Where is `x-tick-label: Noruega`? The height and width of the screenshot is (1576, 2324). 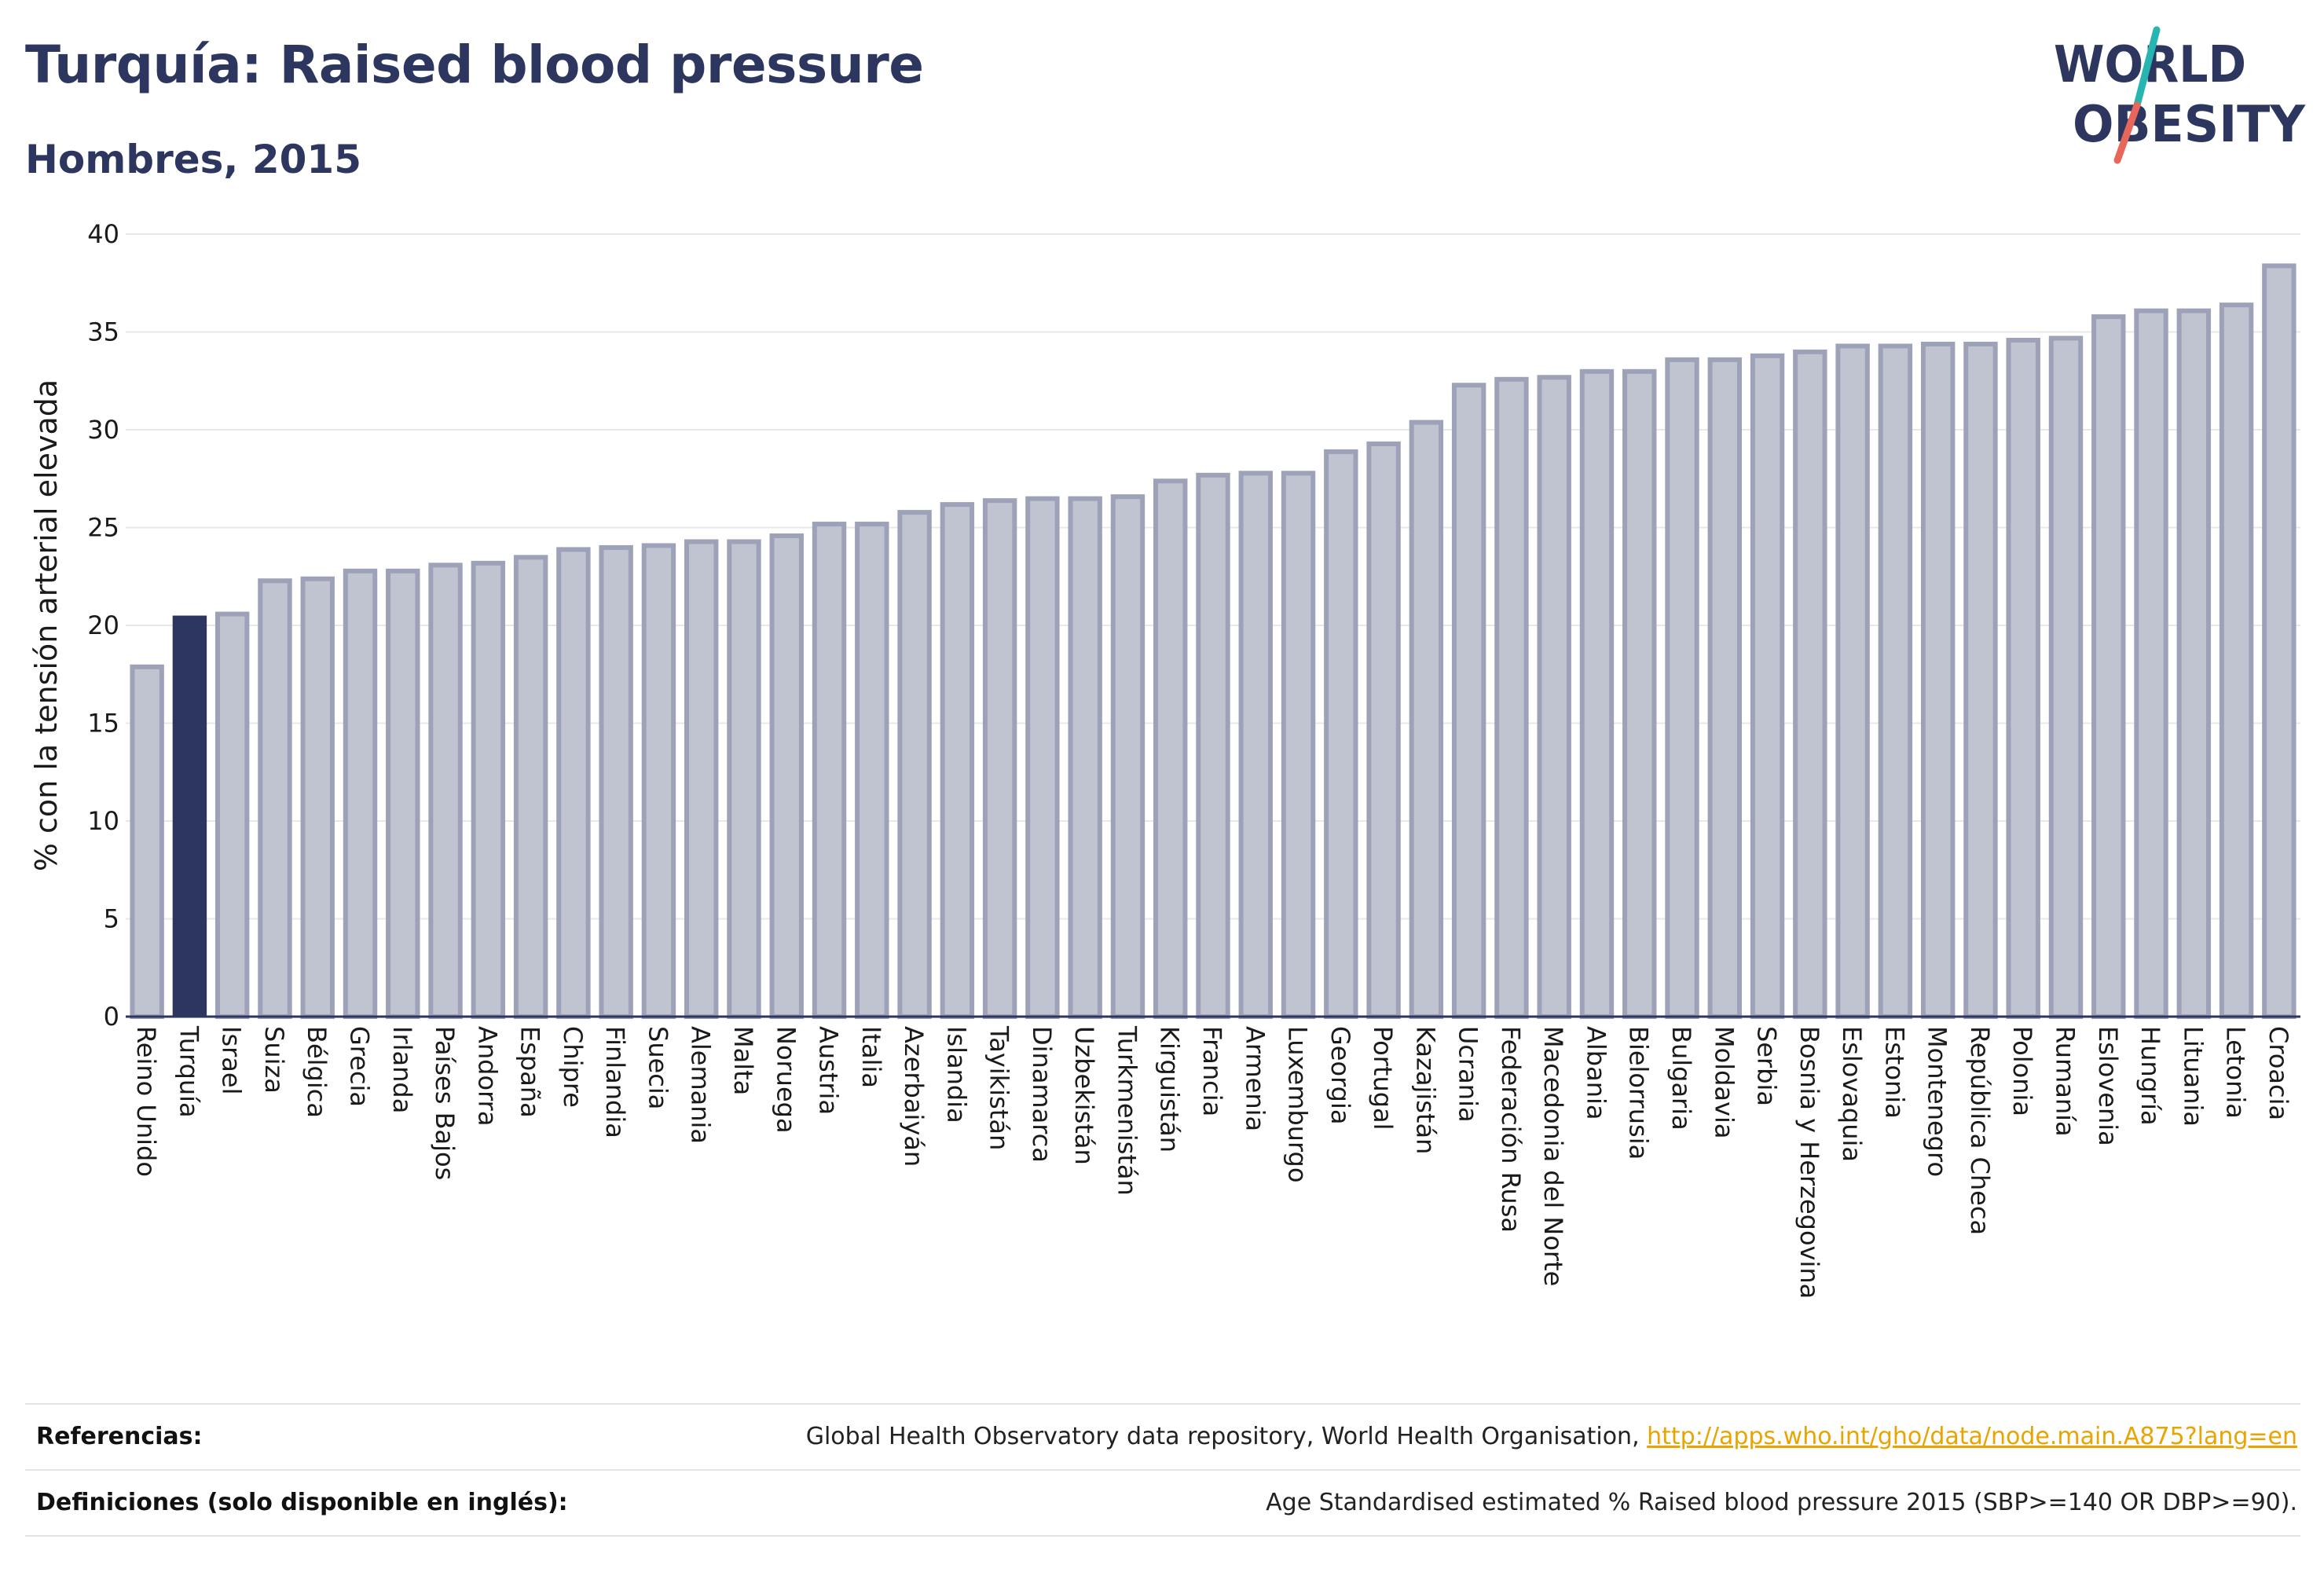
x-tick-label: Noruega is located at coordinates (786, 1080).